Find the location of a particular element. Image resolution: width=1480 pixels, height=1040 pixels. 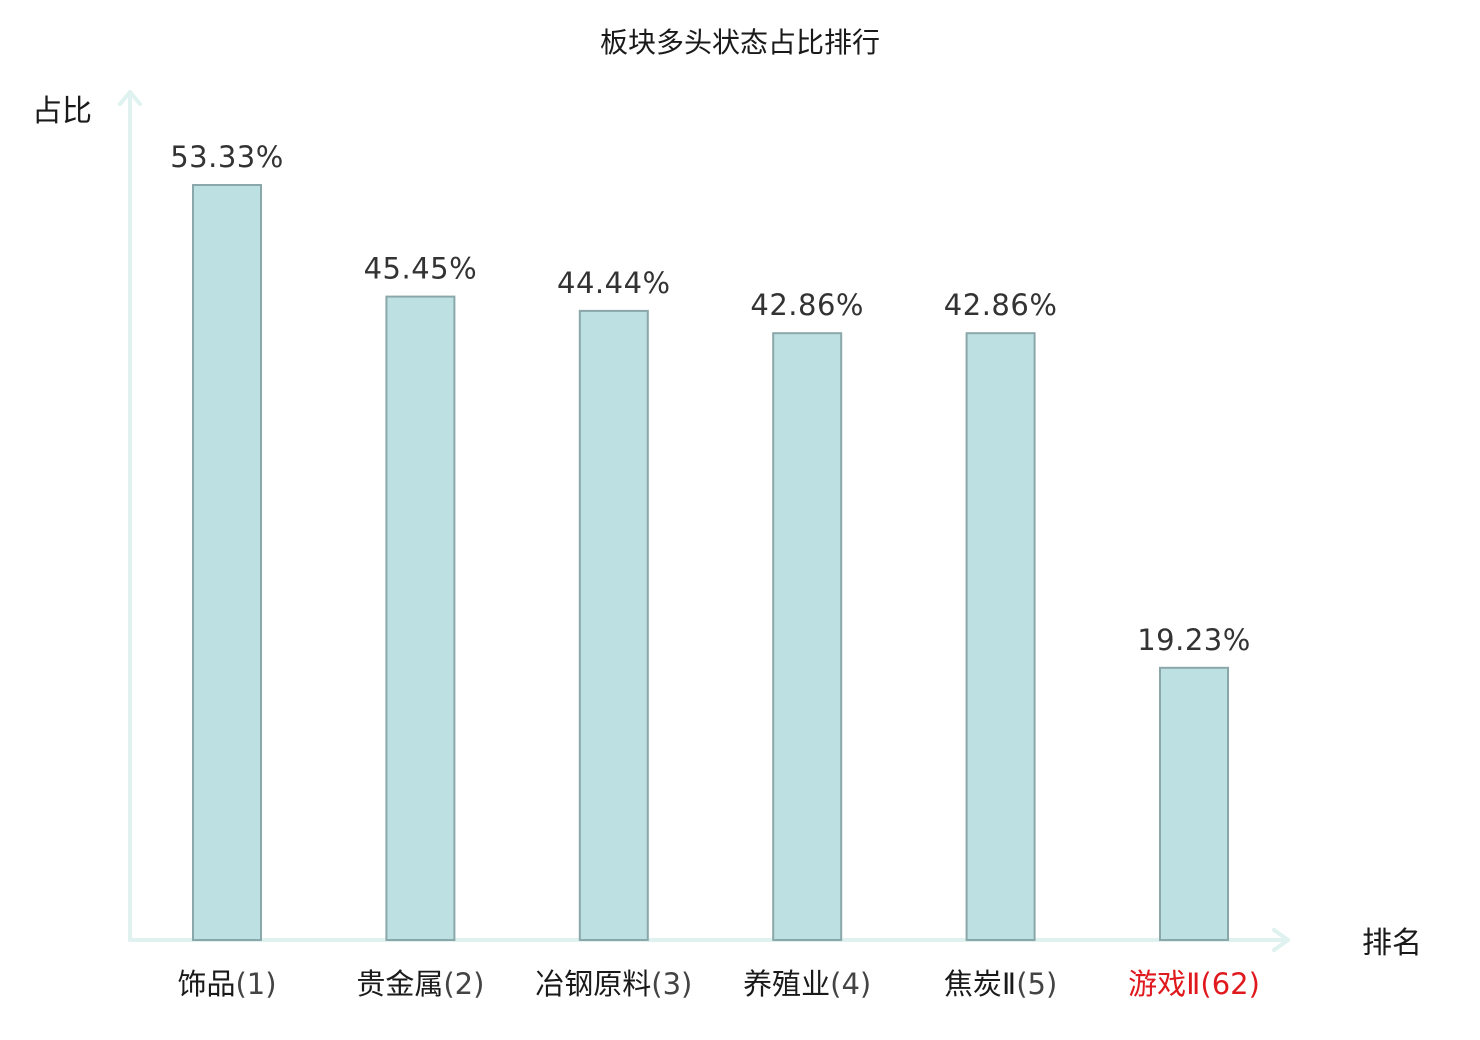

category-name-4: 养殖业 is located at coordinates (786, 984).